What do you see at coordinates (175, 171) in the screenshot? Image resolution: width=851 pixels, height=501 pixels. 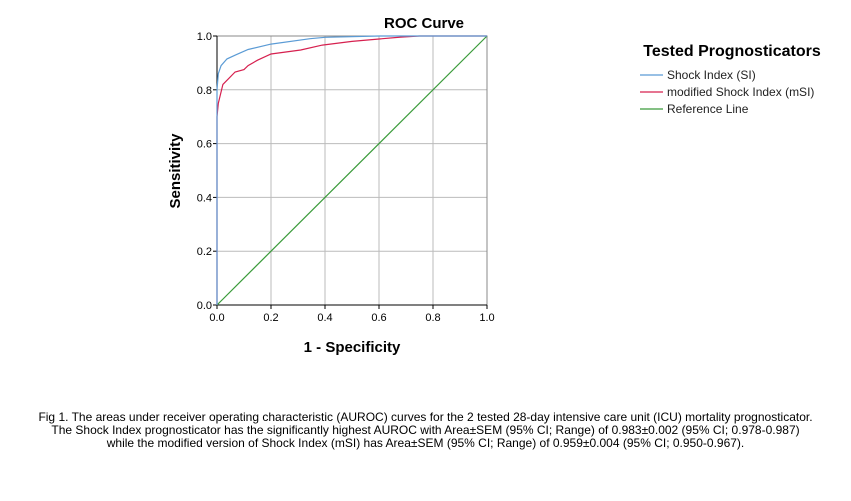 I see `y-axis-label: Sensitivity` at bounding box center [175, 171].